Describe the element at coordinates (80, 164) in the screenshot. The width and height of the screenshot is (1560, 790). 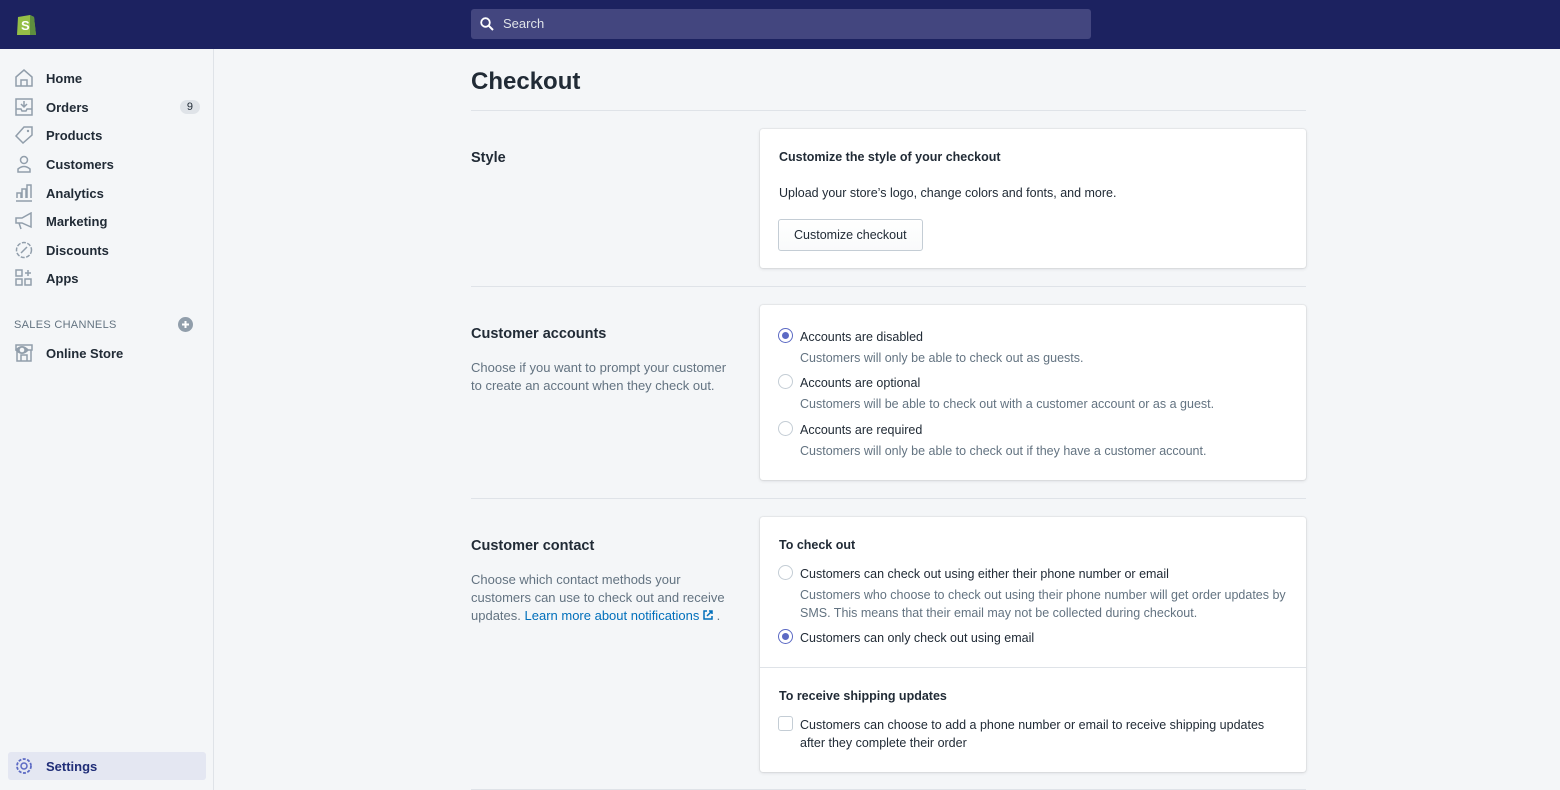
I see `sidebar-item-label: Customers` at that location.